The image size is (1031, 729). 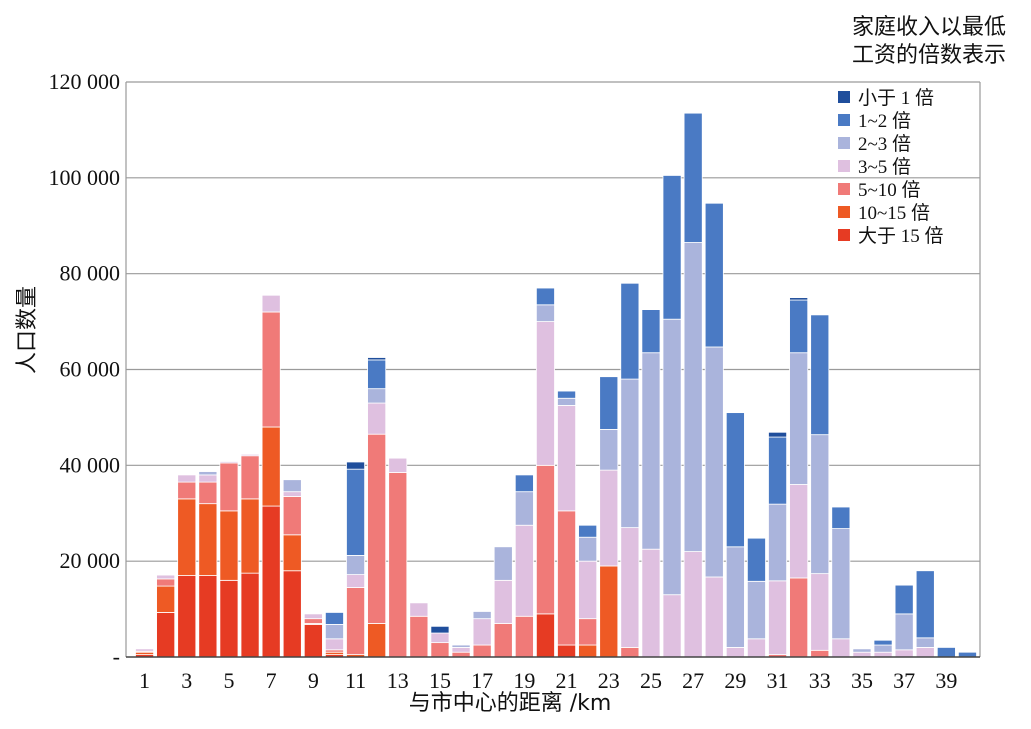 What do you see at coordinates (355, 680) in the screenshot?
I see `x-tick-label: 11` at bounding box center [355, 680].